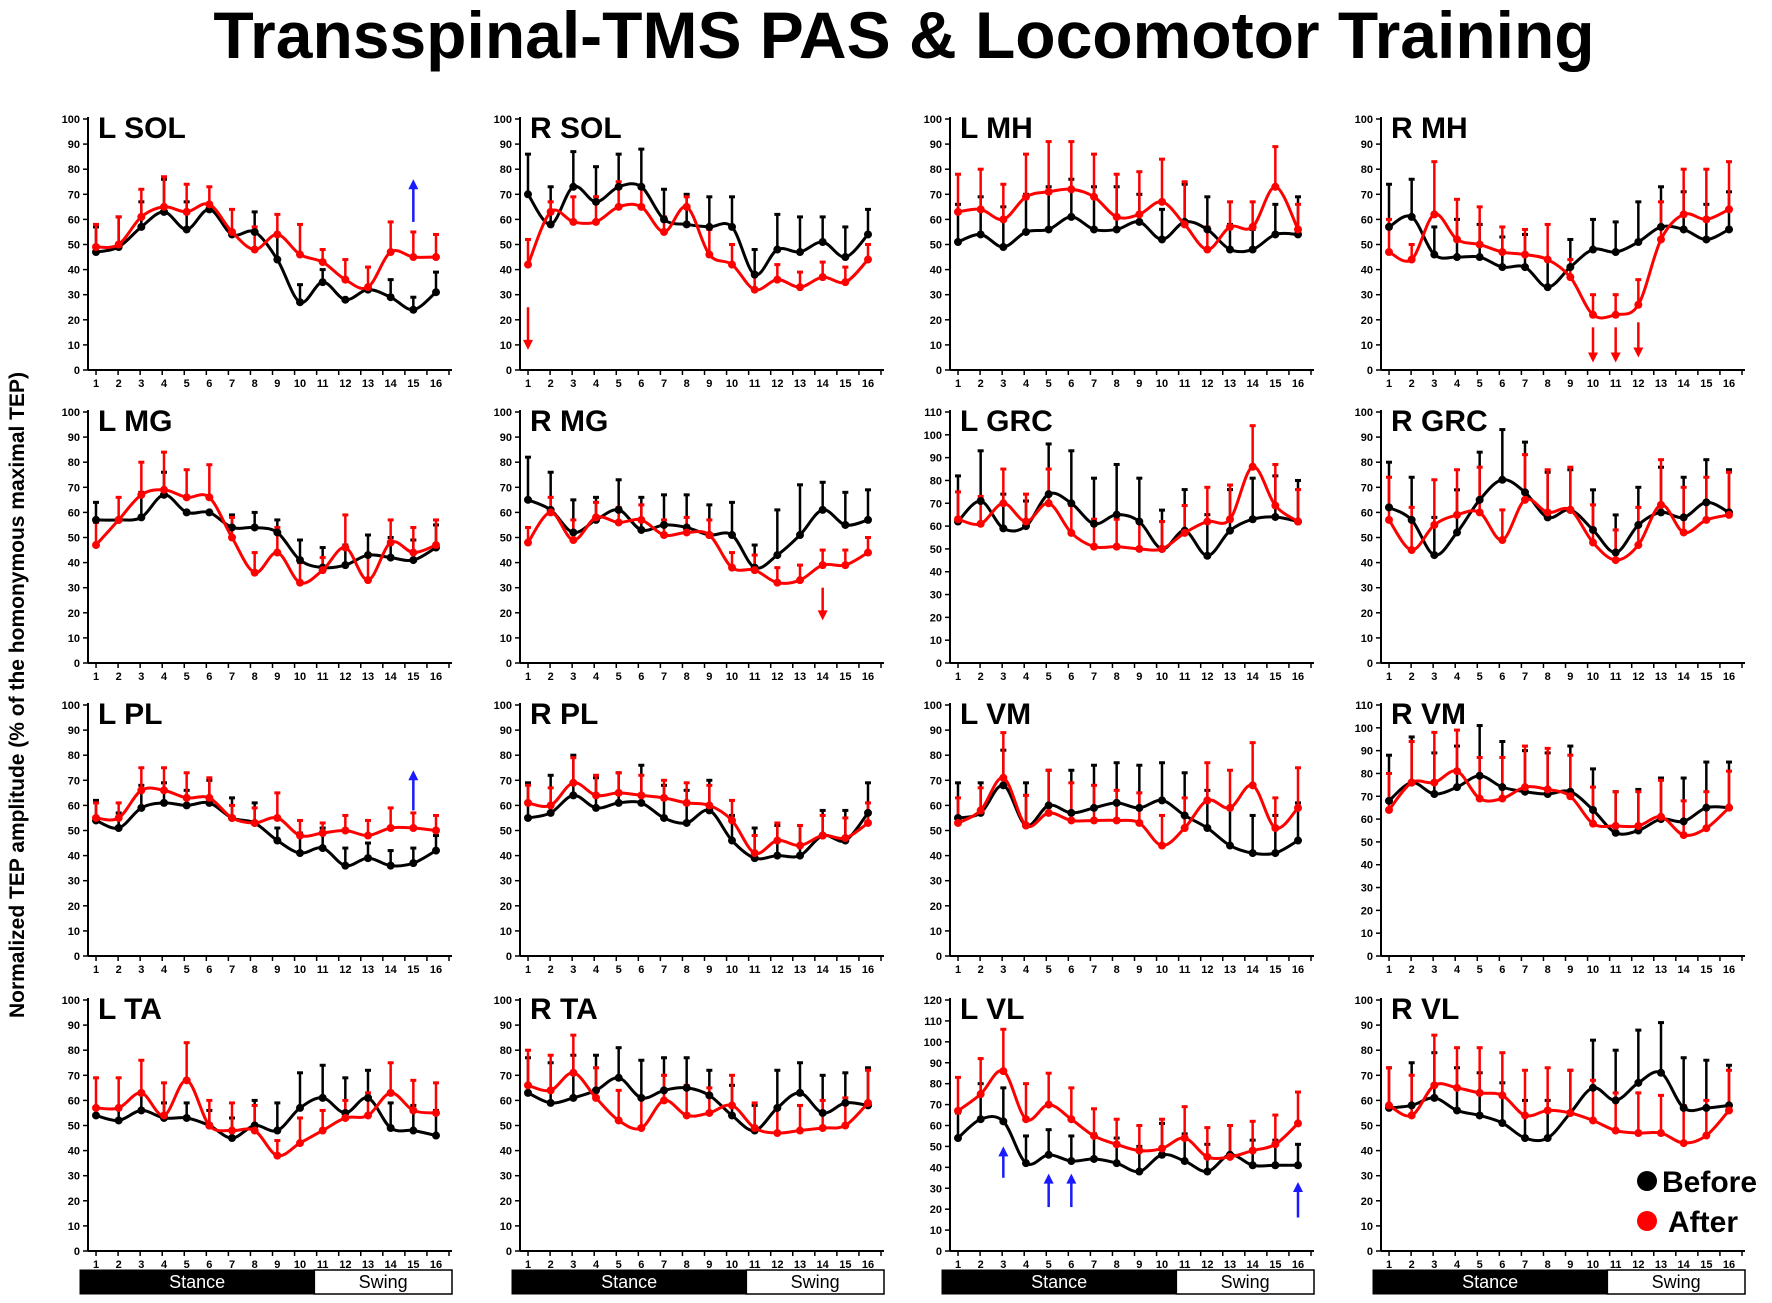 The image size is (1772, 1303). What do you see at coordinates (1071, 1178) in the screenshot?
I see `significance-arrowhead` at bounding box center [1071, 1178].